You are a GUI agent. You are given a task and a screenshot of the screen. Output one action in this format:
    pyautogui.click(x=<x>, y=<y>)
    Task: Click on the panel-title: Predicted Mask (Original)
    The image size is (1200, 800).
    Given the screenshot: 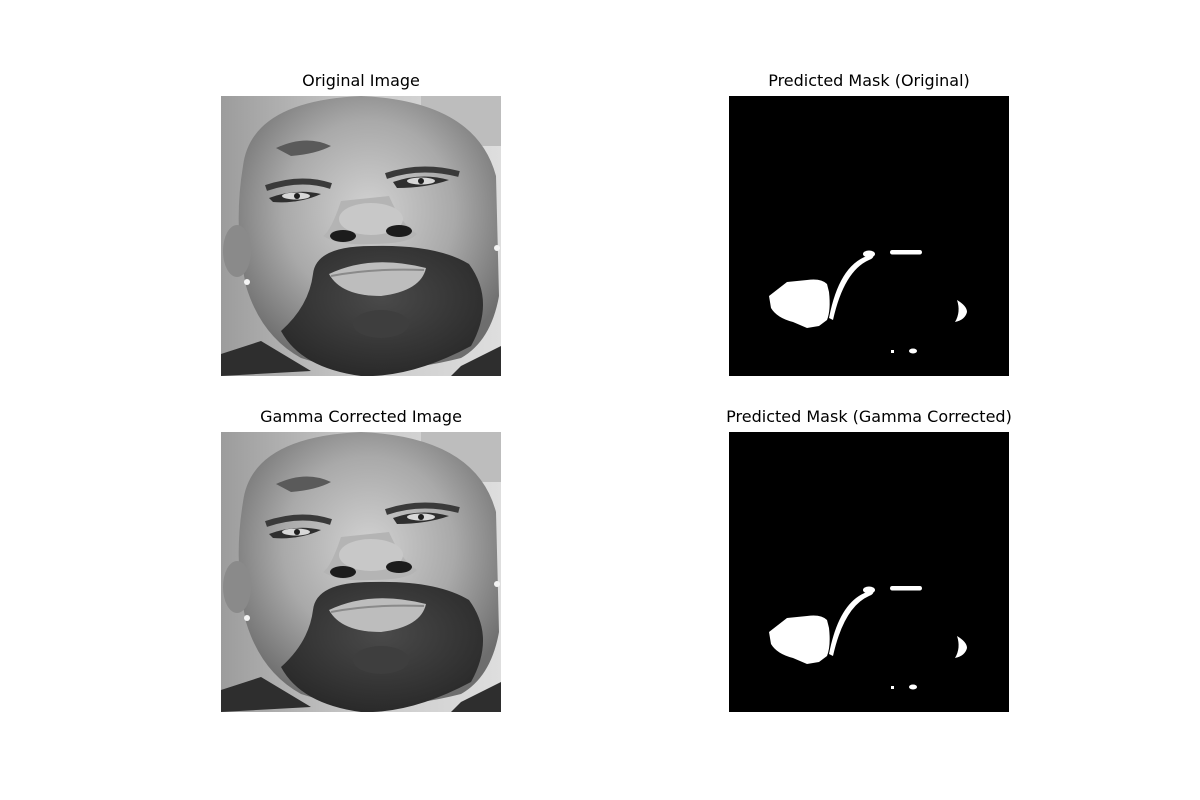 What is the action you would take?
    pyautogui.click(x=869, y=80)
    